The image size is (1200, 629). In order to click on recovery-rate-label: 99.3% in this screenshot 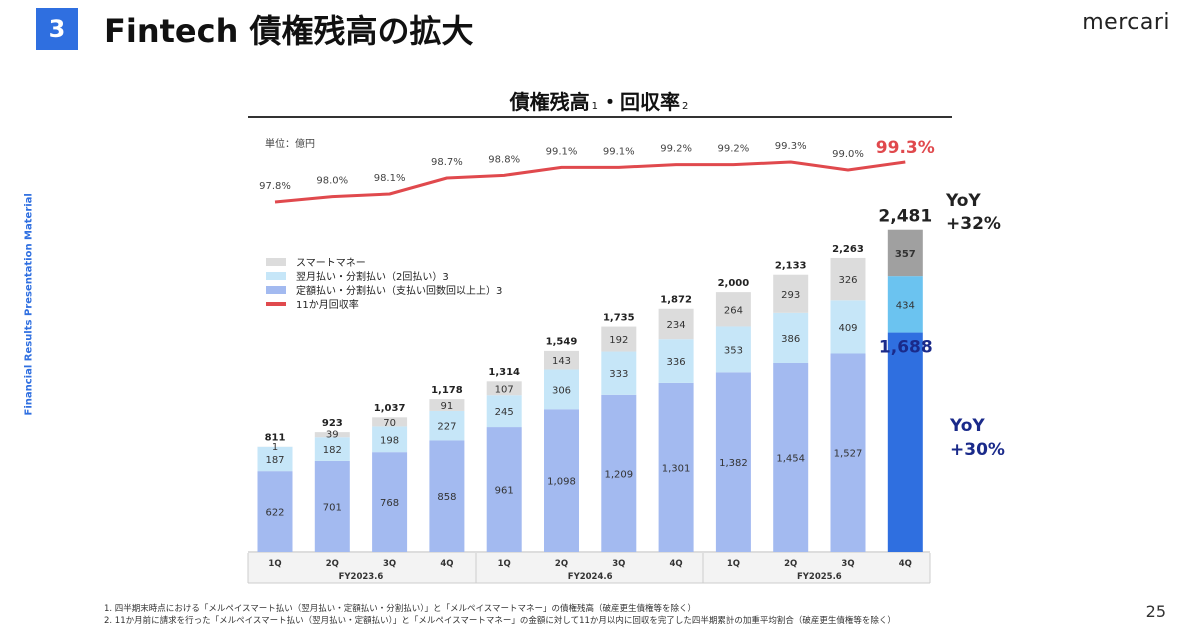, I will do `click(905, 148)`.